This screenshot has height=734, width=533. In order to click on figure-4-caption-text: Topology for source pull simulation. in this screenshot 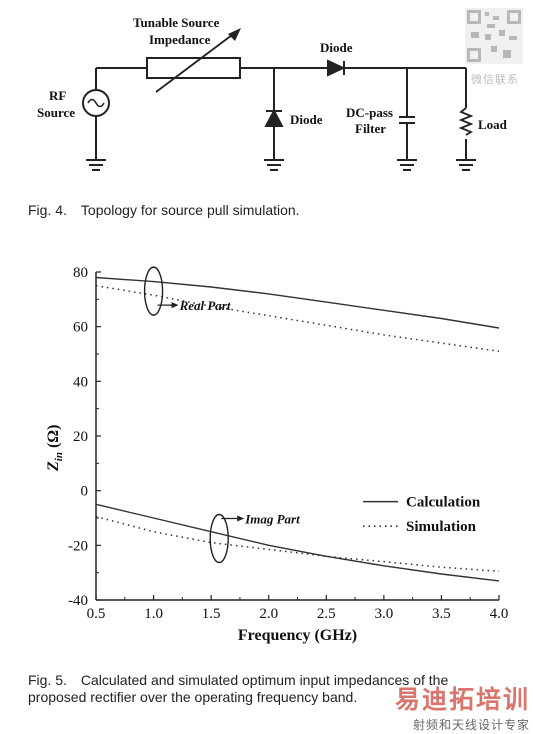, I will do `click(190, 210)`.